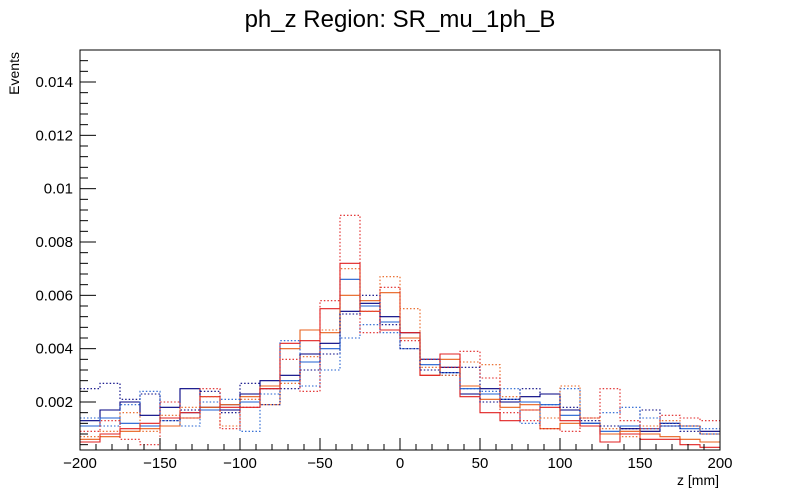  What do you see at coordinates (719, 463) in the screenshot?
I see `x-tick-label: 200` at bounding box center [719, 463].